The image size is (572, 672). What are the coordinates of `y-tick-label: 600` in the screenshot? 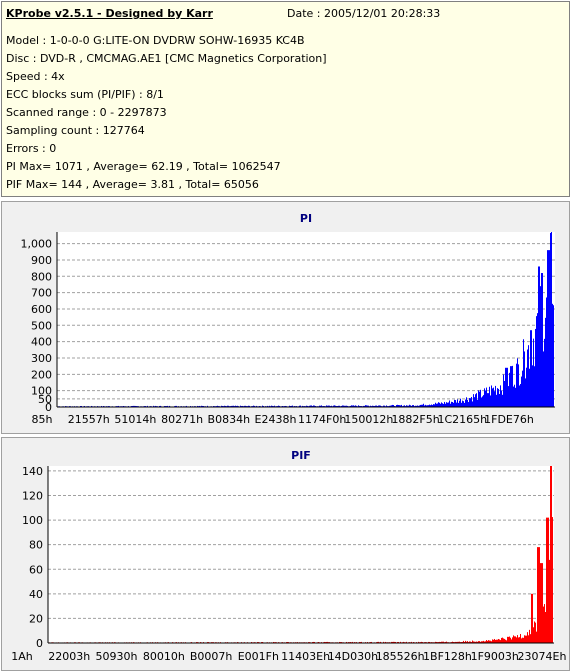 It's located at (41, 309).